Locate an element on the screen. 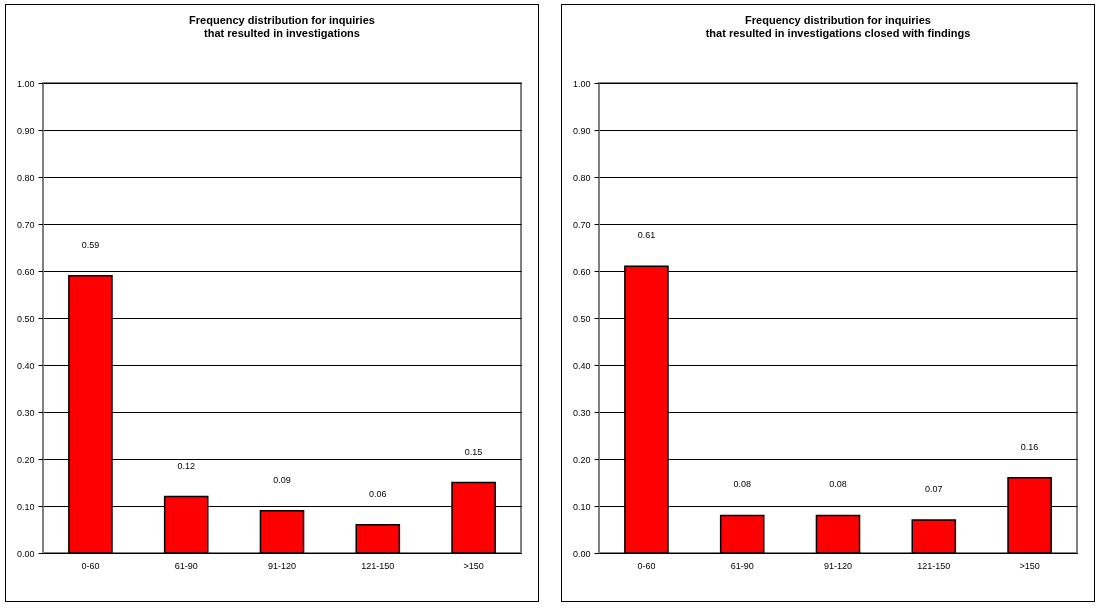 Image resolution: width=1104 pixels, height=610 pixels. data-label: 0.16 is located at coordinates (1029, 446).